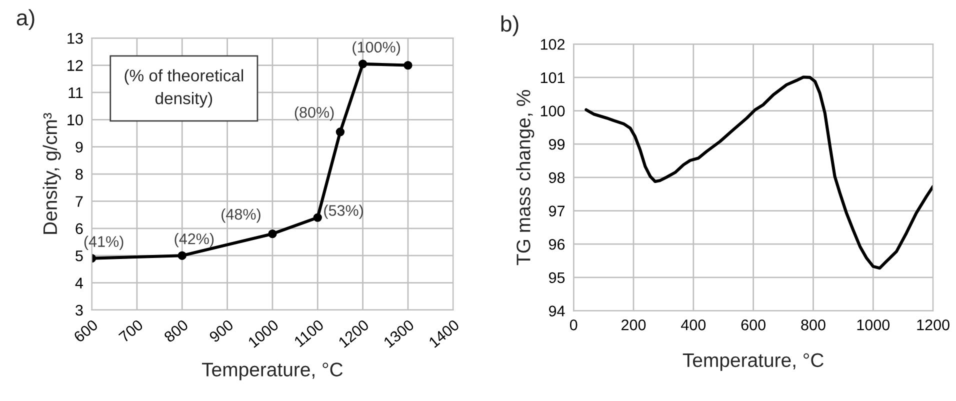 The width and height of the screenshot is (956, 401). Describe the element at coordinates (131, 331) in the screenshot. I see `x-tick-label: 700` at that location.